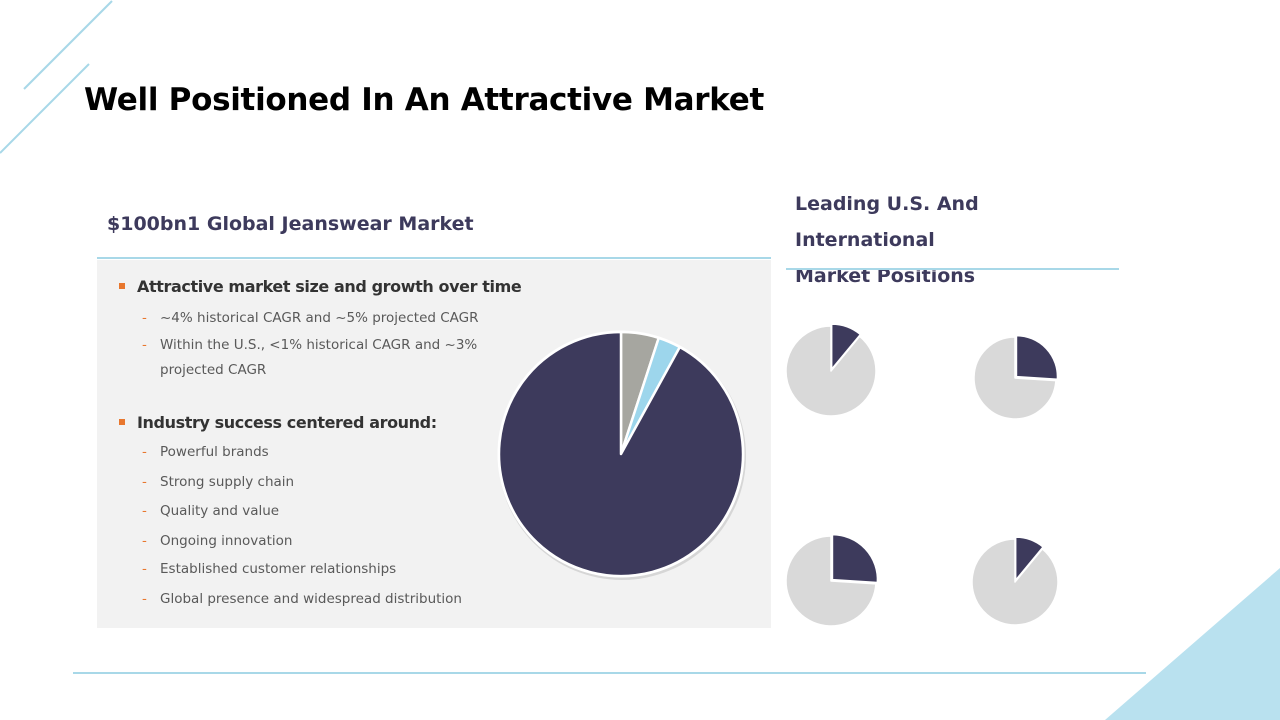 Image resolution: width=1280 pixels, height=720 pixels. What do you see at coordinates (214, 452) in the screenshot?
I see `list-item-text: Powerful brands` at bounding box center [214, 452].